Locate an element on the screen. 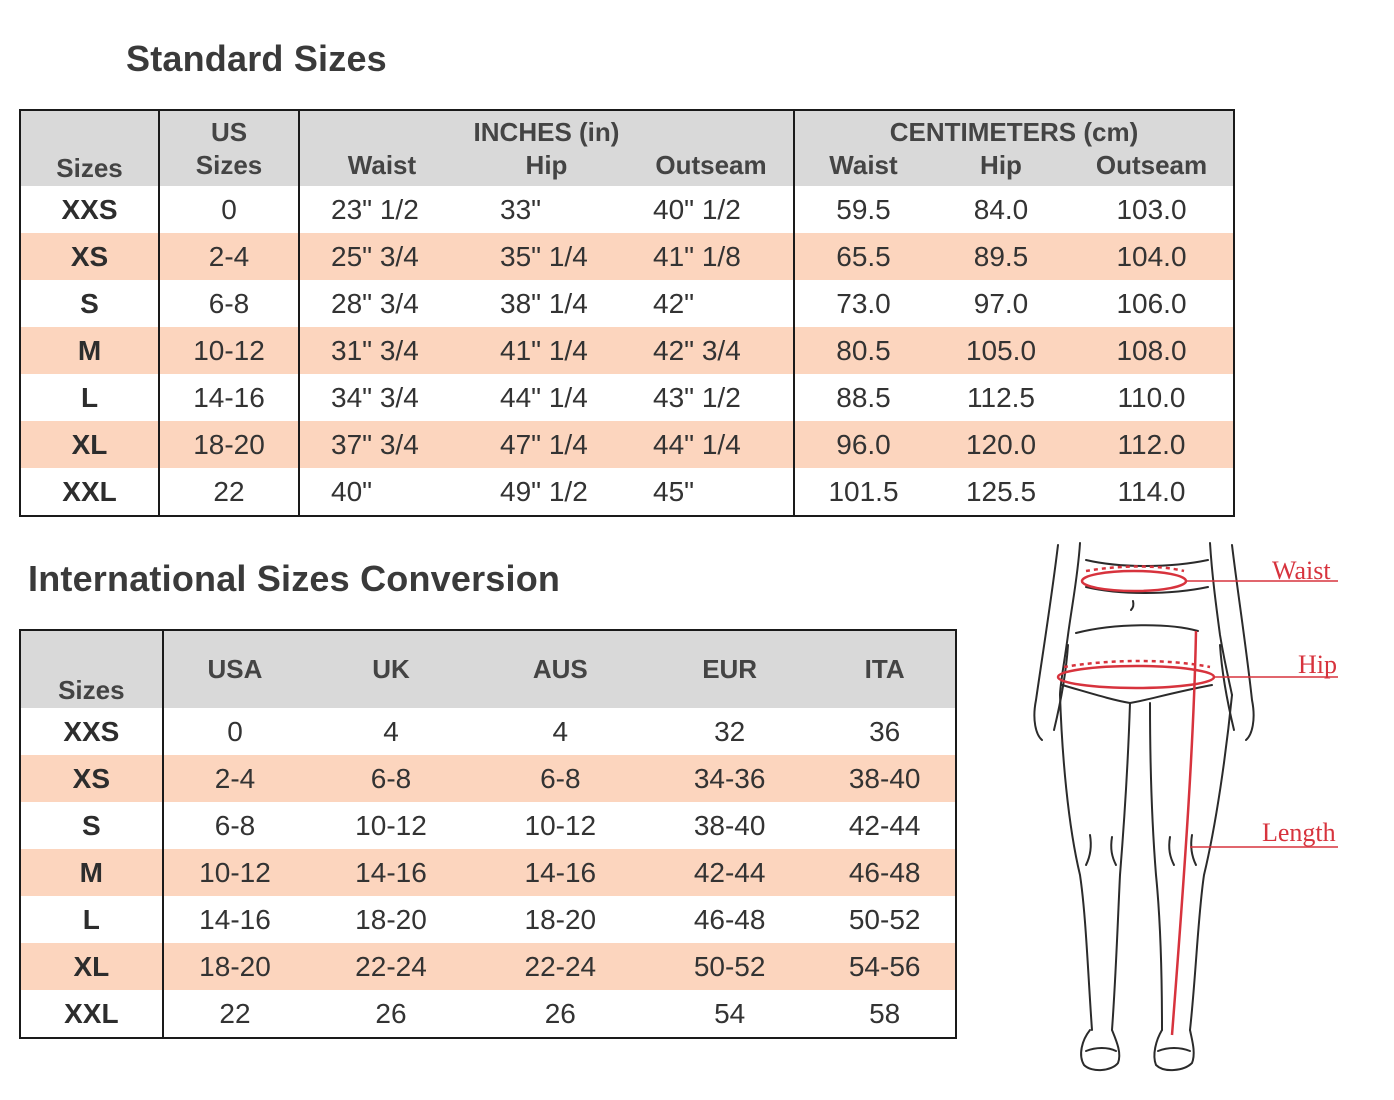 This screenshot has height=1100, width=1394. cm-waist-cell: 96.0 is located at coordinates (862, 444).